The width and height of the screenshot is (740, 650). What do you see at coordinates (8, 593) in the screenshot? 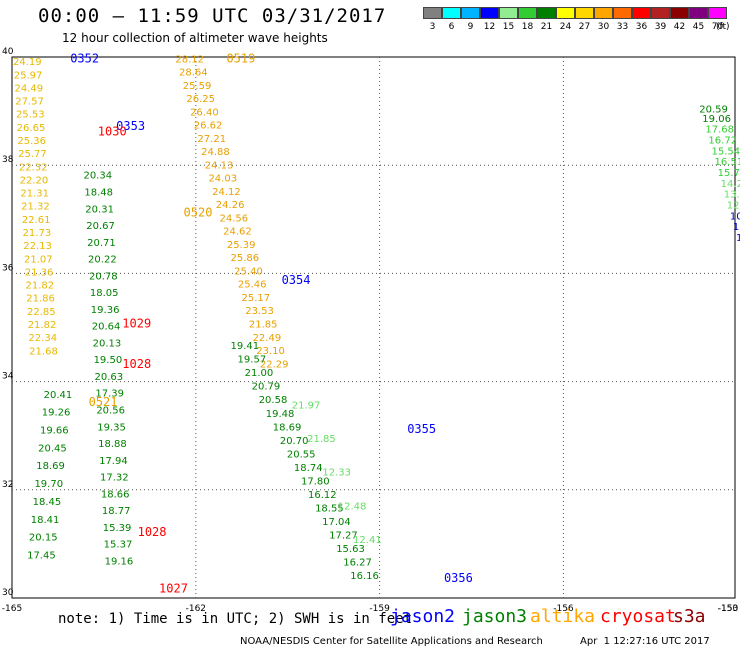
I see `y-tick-label: 30` at bounding box center [8, 593].